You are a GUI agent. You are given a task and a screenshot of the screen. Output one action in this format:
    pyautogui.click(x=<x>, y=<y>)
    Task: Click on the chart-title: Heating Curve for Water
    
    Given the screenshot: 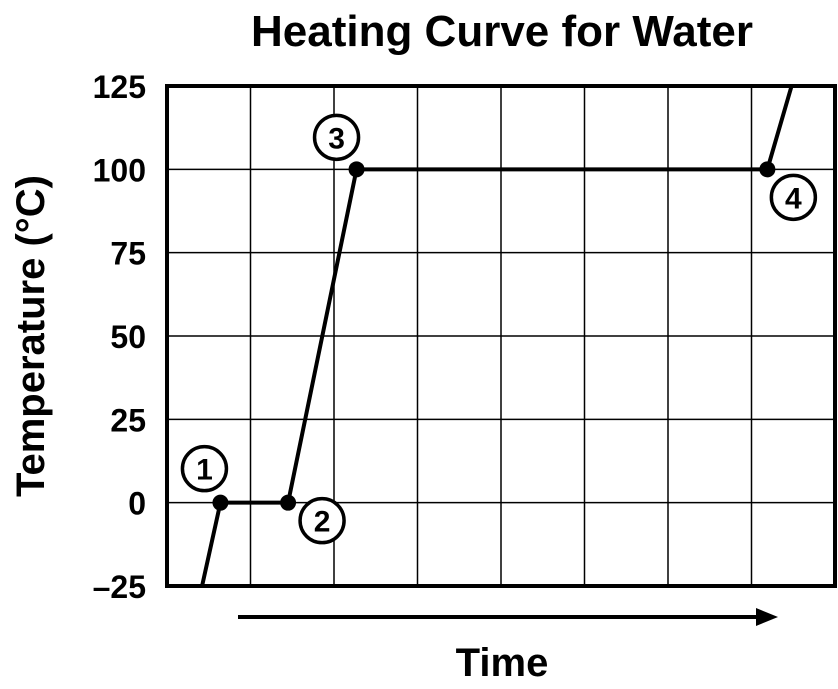 What is the action you would take?
    pyautogui.click(x=502, y=31)
    